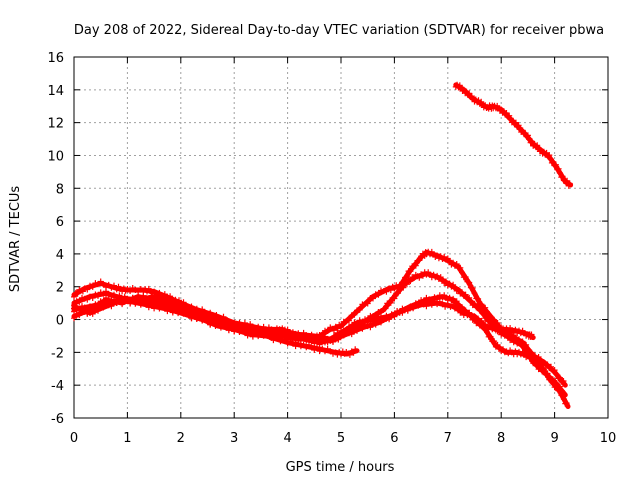 The width and height of the screenshot is (640, 480). Describe the element at coordinates (60, 288) in the screenshot. I see `y-tick-label: 2` at that location.